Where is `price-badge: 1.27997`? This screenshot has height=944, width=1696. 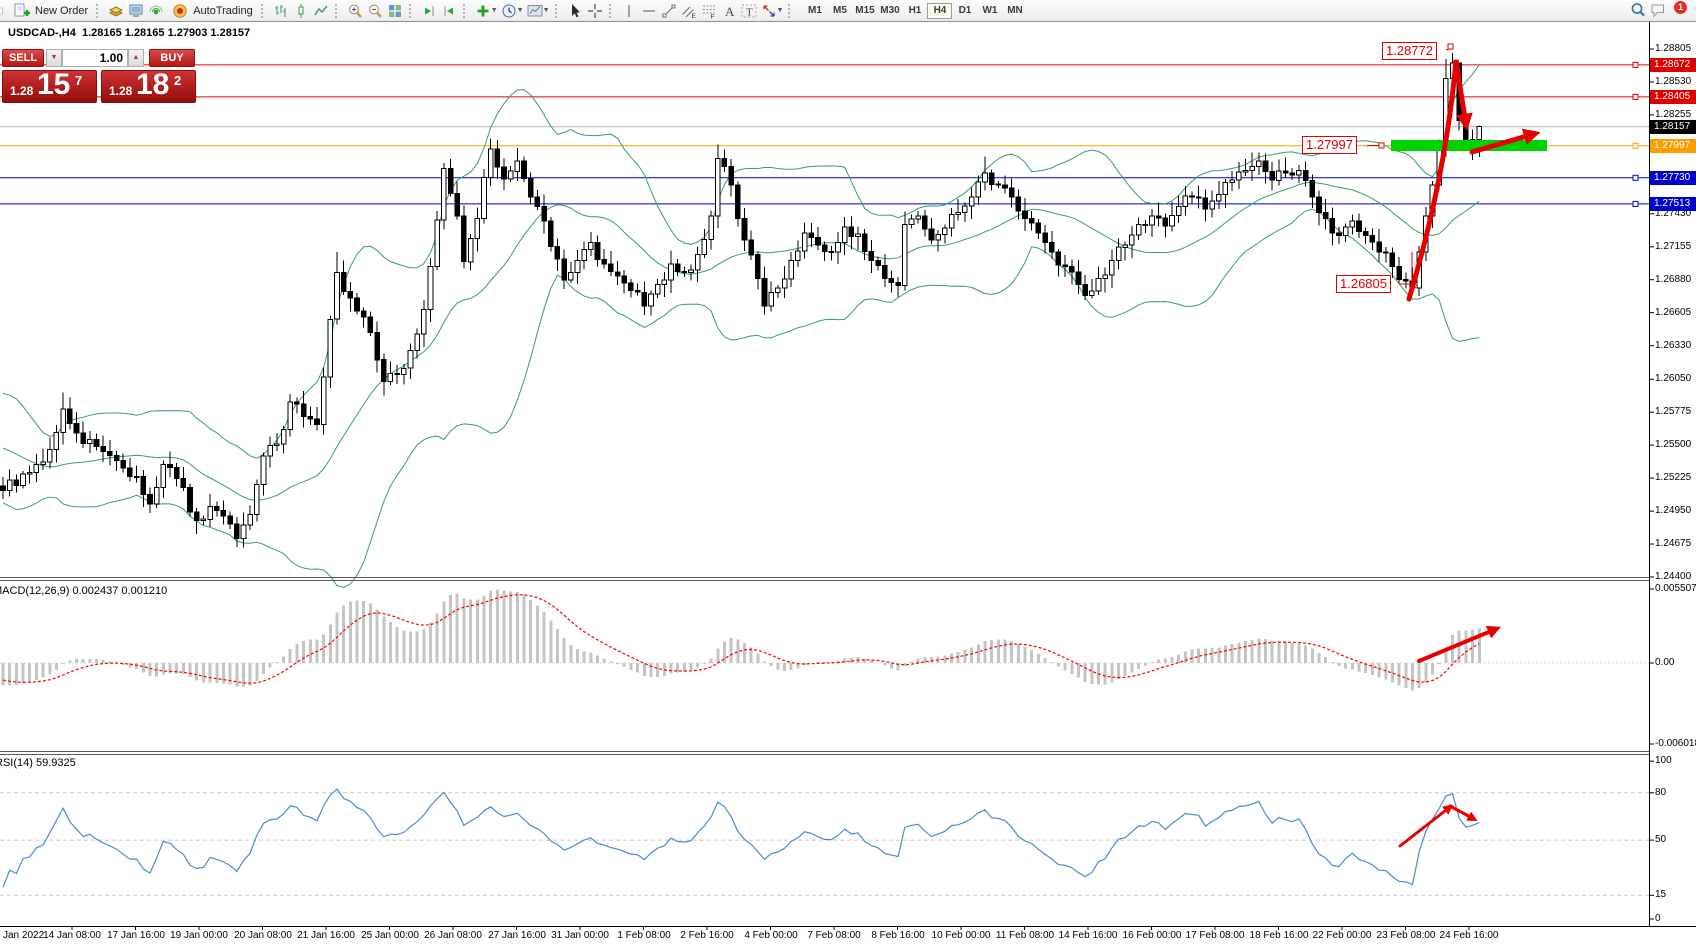
price-badge: 1.27997 is located at coordinates (1673, 146).